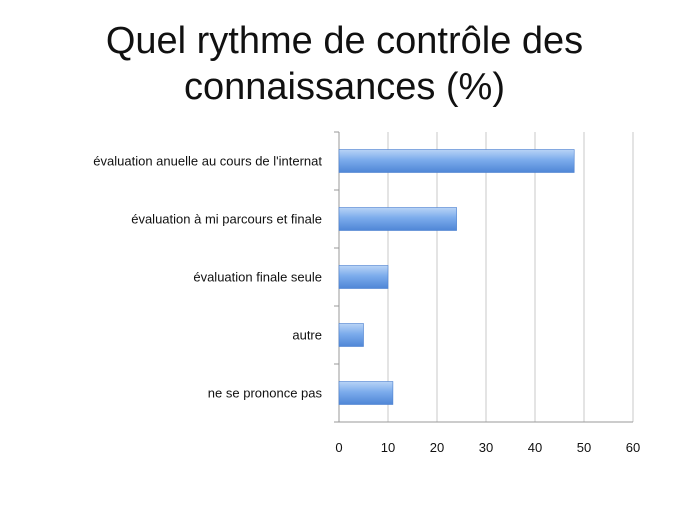  I want to click on tick-labels: 0 10 20 30 40 50 60, so click(487, 447).